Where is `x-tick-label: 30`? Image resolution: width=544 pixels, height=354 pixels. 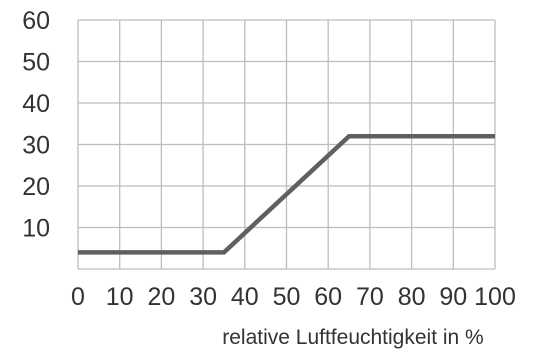 x-tick-label: 30 is located at coordinates (203, 297).